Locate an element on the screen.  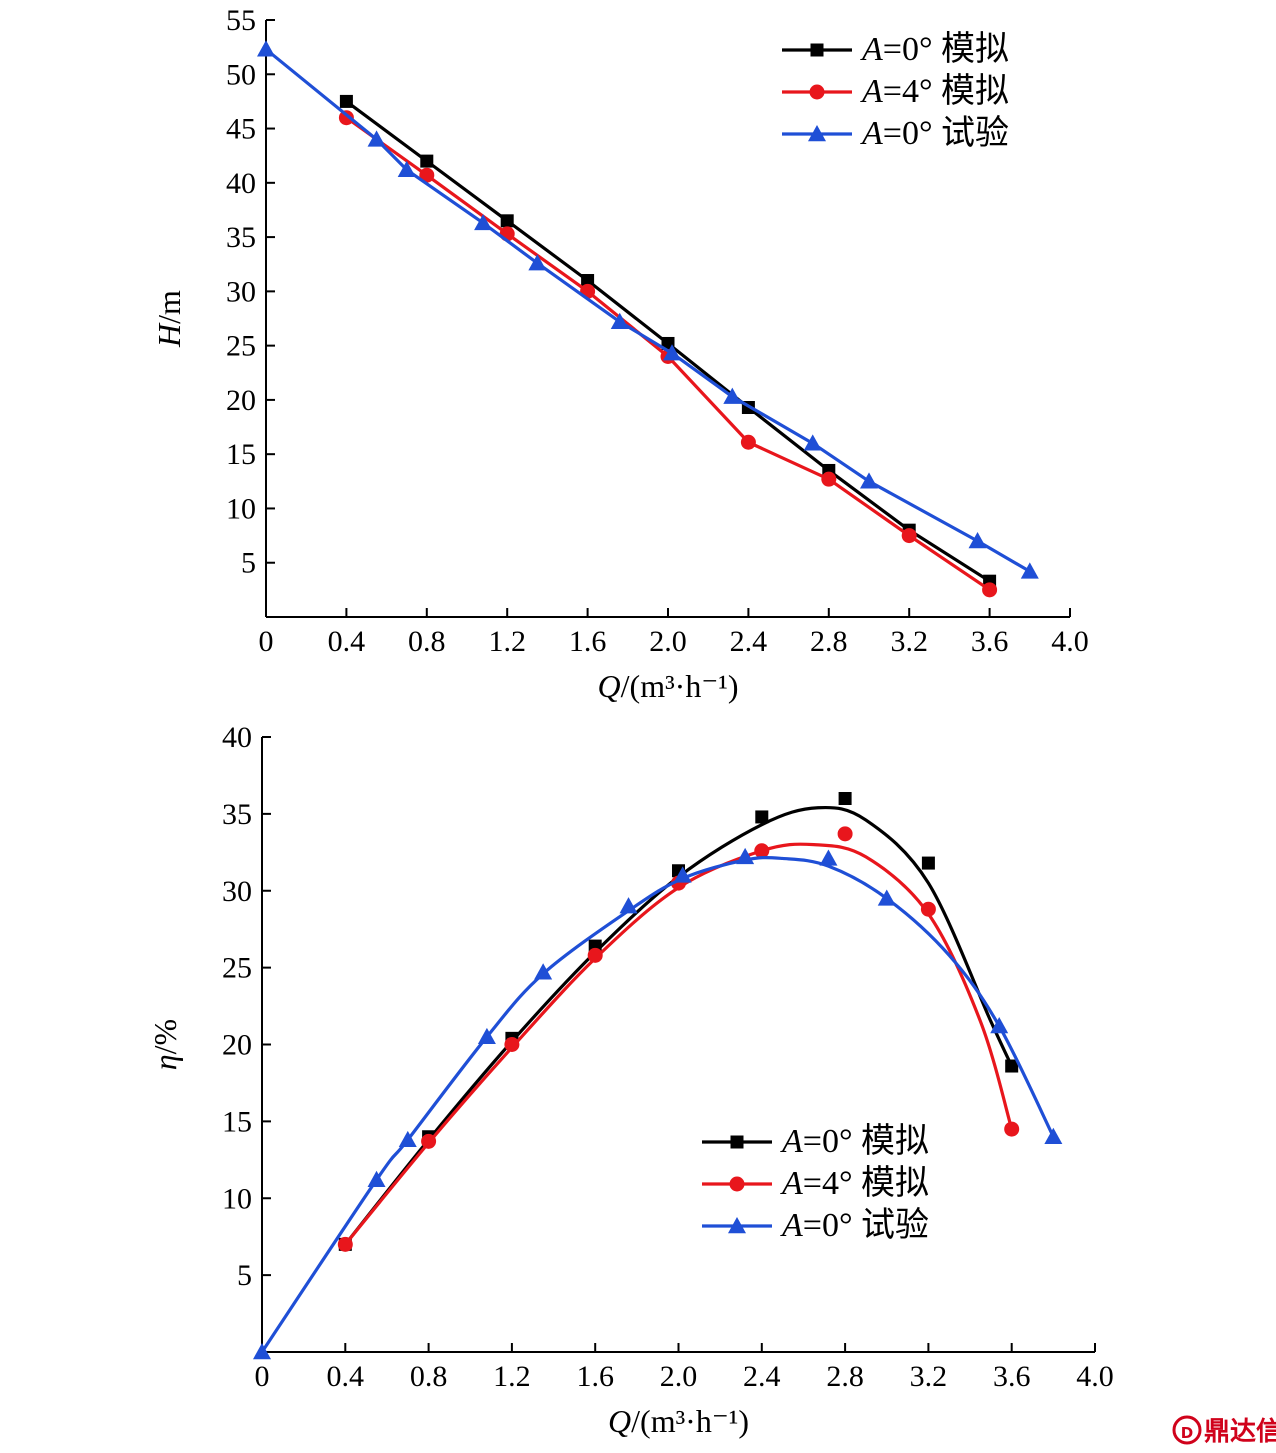
x-tick-label: 2.0 is located at coordinates (679, 1376).